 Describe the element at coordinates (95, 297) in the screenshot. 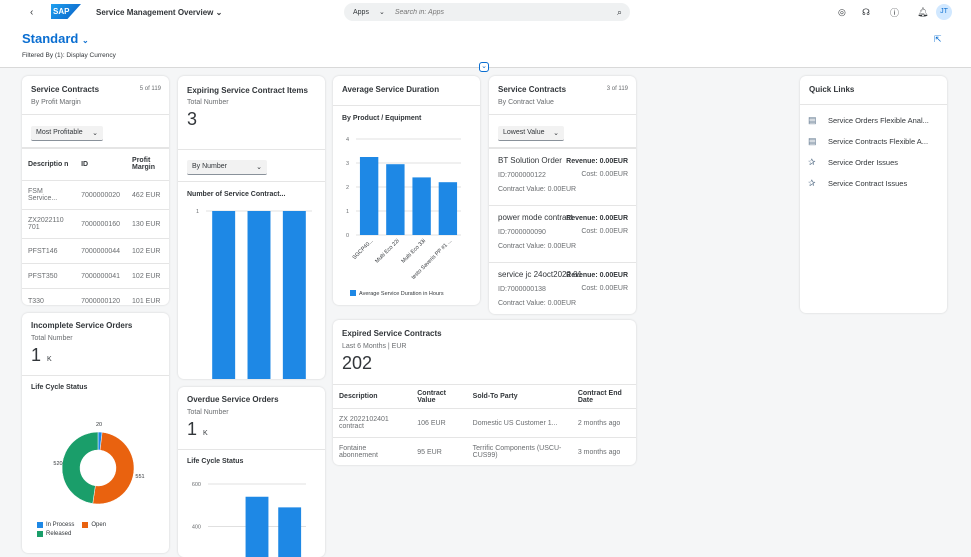

I see `table-row: T330 7000000120 101 EUR` at that location.